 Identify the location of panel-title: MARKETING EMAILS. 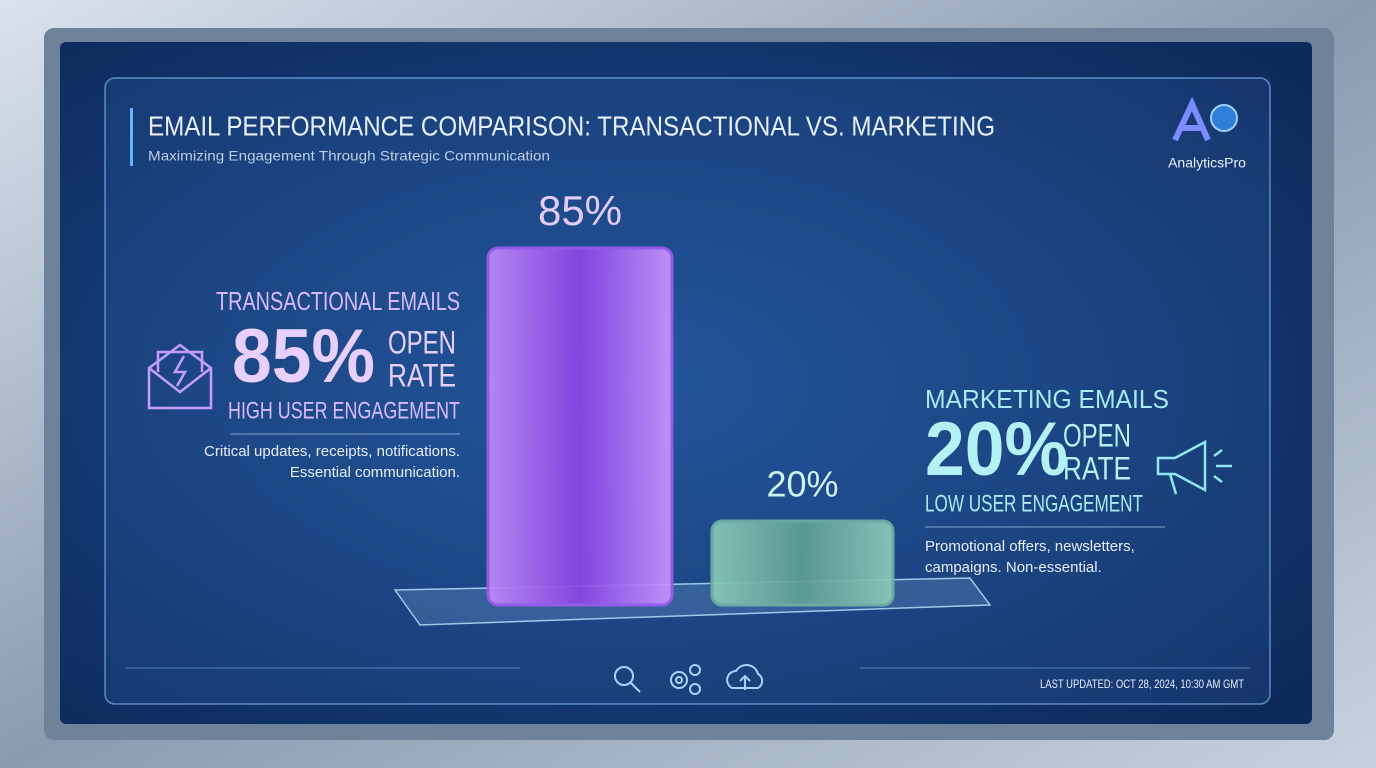
(1047, 399).